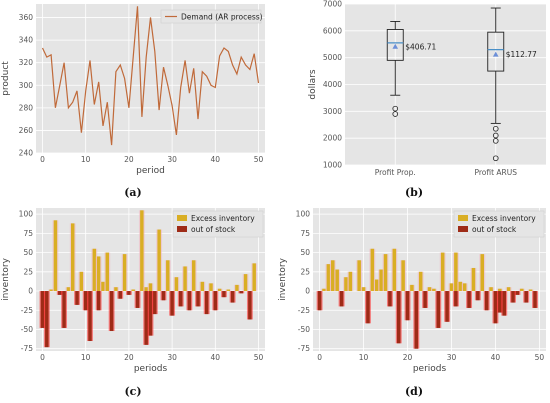 This screenshot has width=550, height=403. Describe the element at coordinates (27, 310) in the screenshot. I see `chart-c-y-tick-label: -25` at that location.